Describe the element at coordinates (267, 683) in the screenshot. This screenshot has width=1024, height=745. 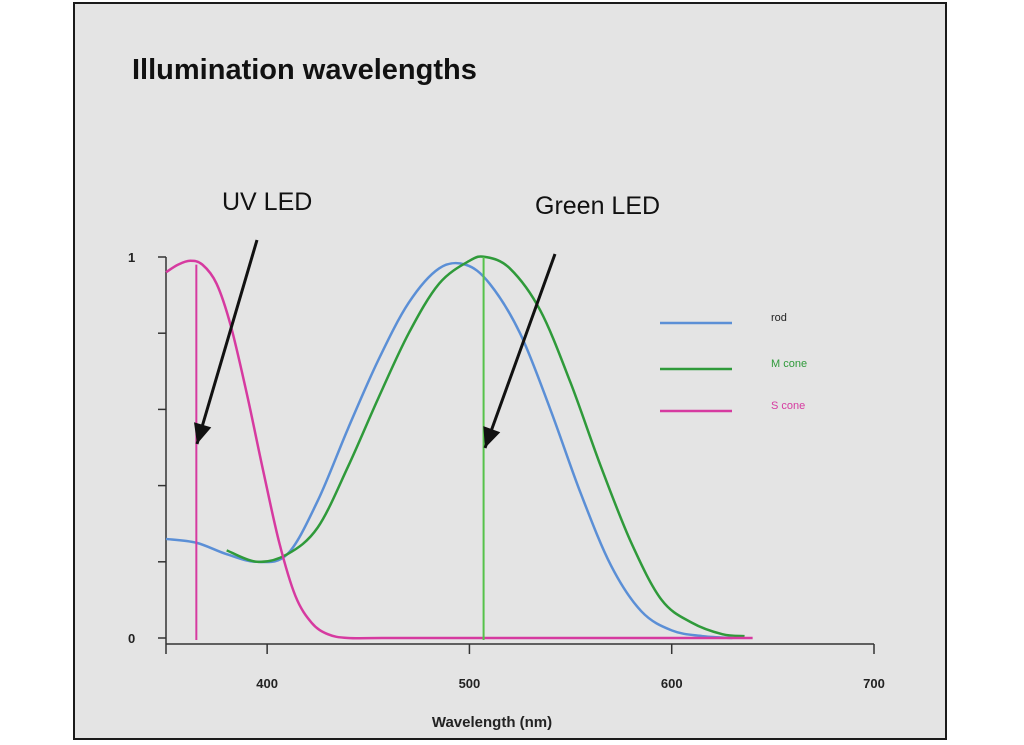
I see `x-tick-label: 400` at that location.